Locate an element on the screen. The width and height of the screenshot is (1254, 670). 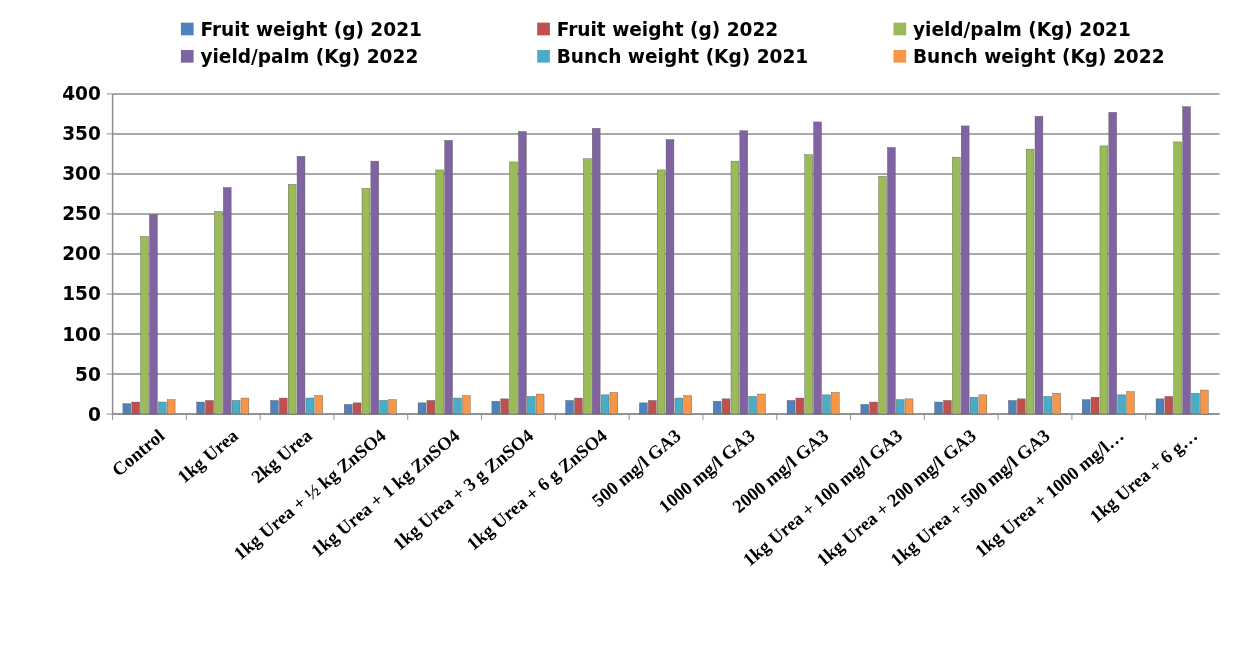
y-tick-label: 50 is located at coordinates (88, 374).